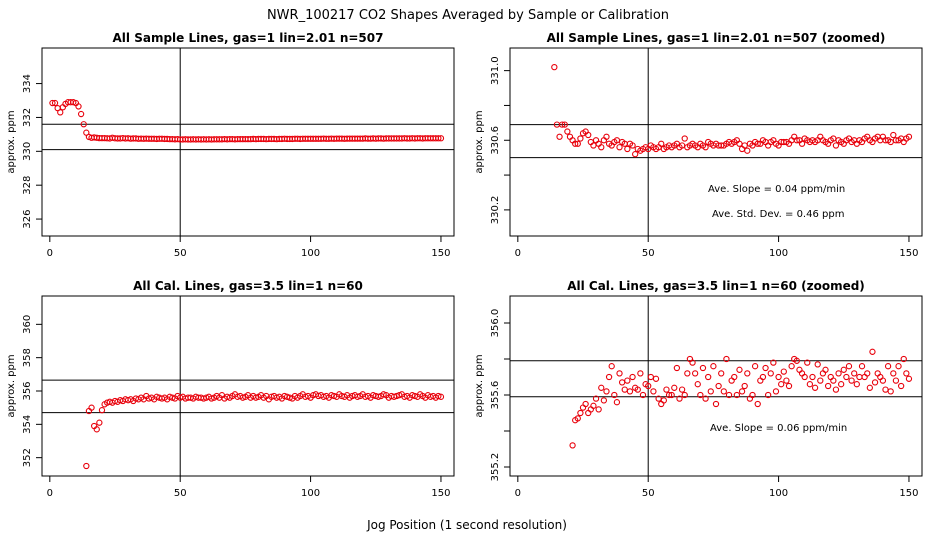 Image resolution: width=936 pixels, height=540 pixels. Describe the element at coordinates (248, 386) in the screenshot. I see `plot-frame` at that location.